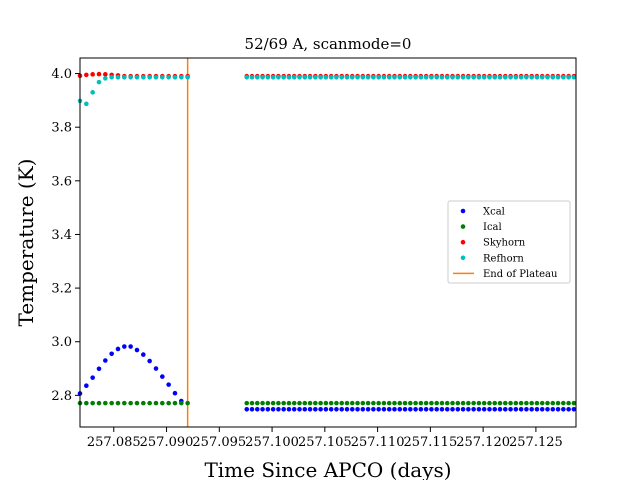 The image size is (640, 485). Describe the element at coordinates (494, 212) in the screenshot. I see `legend-label-xcal: Xcal` at that location.